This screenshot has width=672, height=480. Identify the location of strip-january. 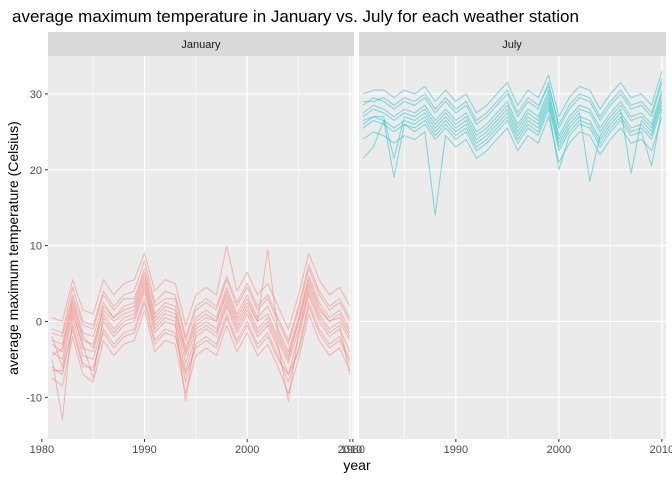
(201, 44).